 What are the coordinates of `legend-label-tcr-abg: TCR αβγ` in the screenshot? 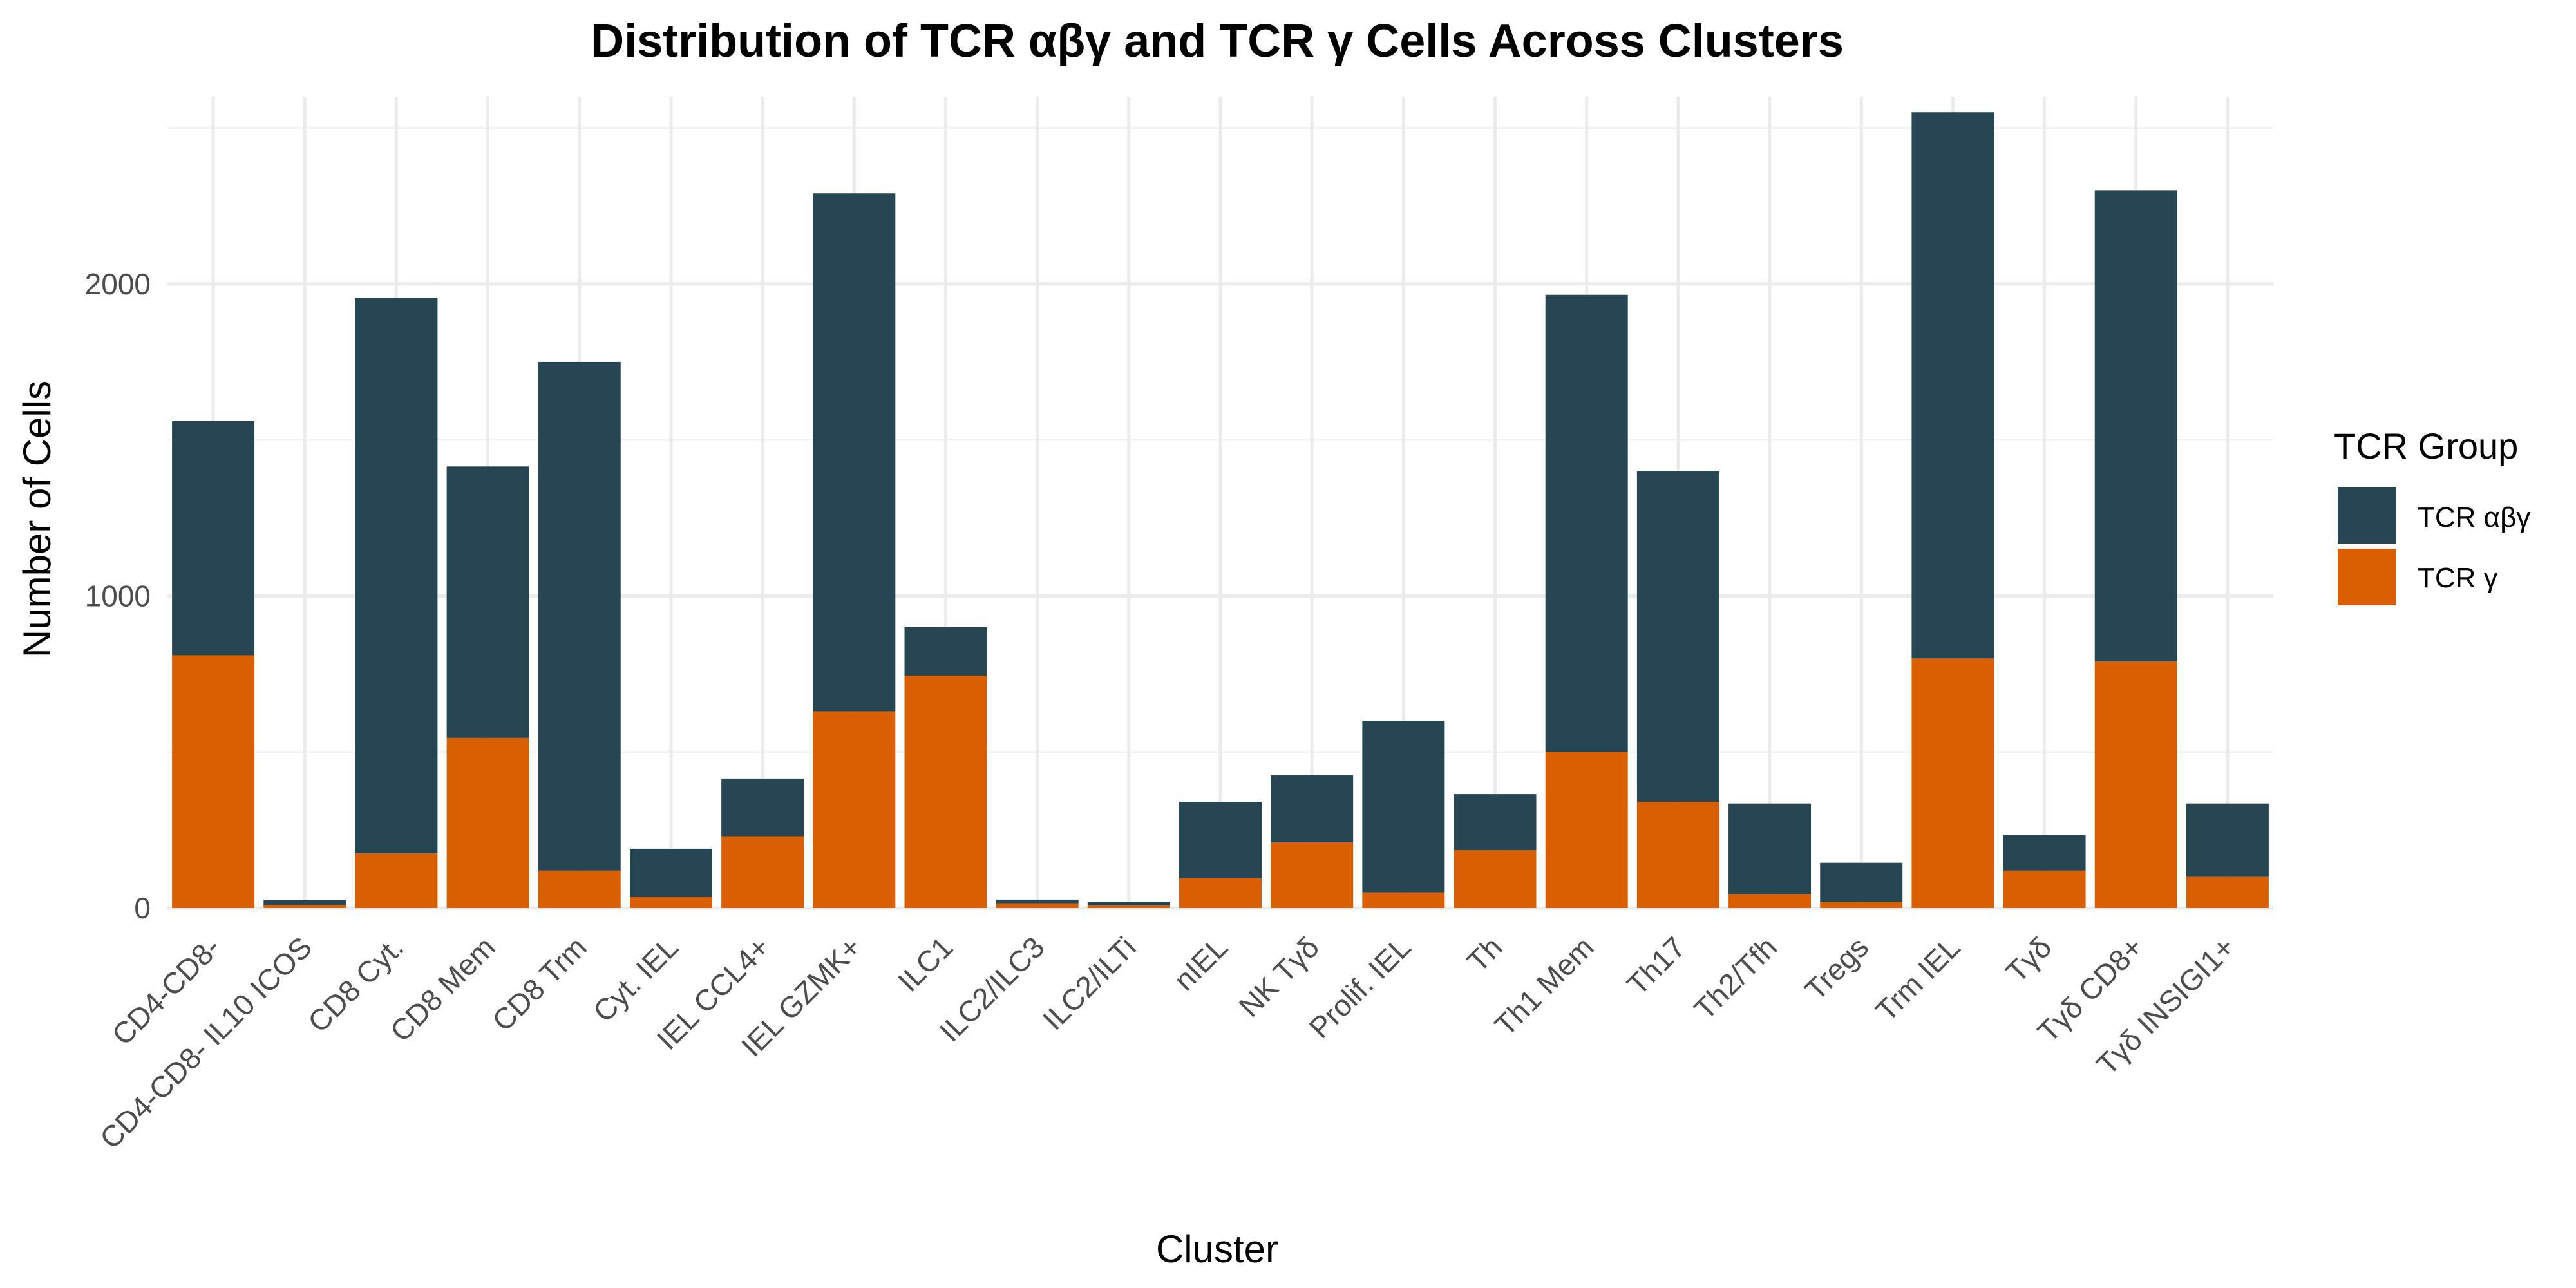 It's located at (2474, 517).